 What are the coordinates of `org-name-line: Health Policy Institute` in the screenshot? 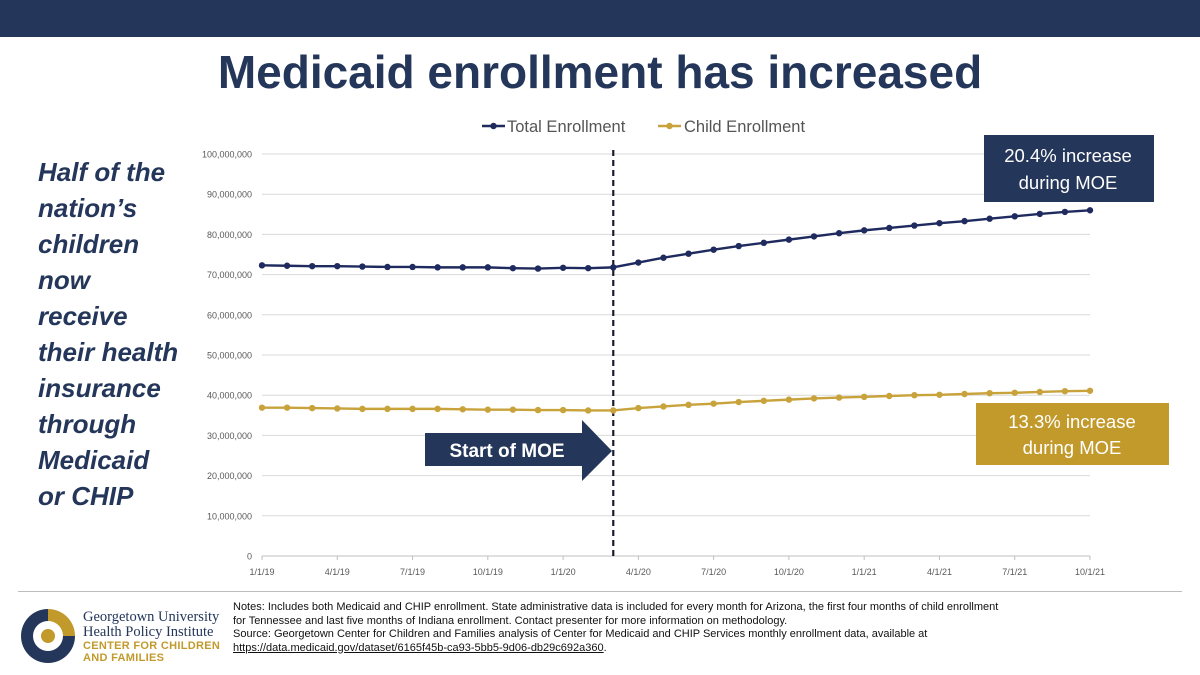 It's located at (148, 632).